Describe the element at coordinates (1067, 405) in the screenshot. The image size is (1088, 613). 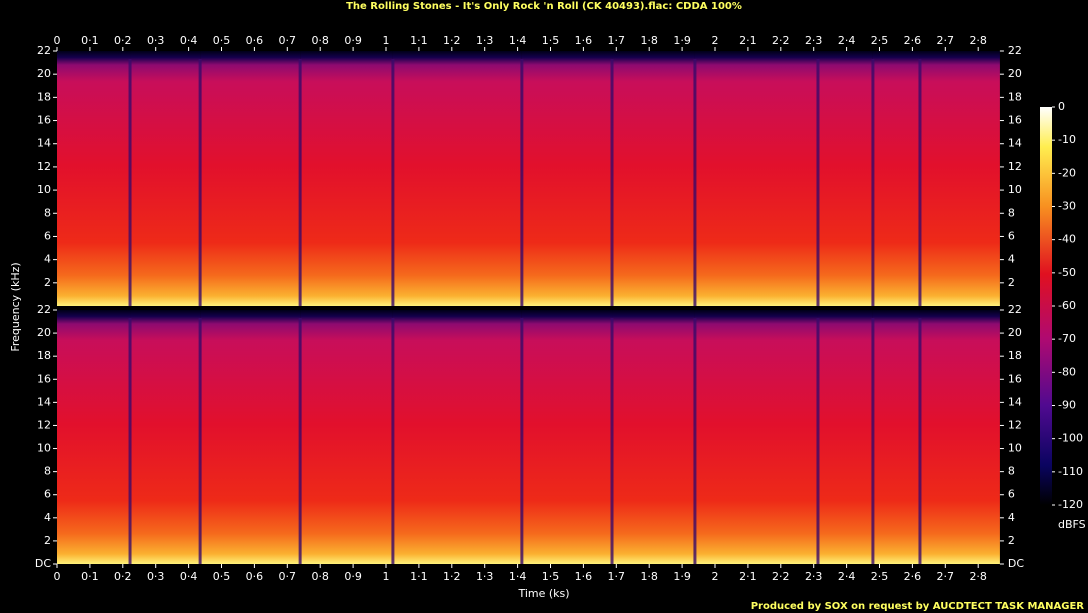
I see `colorbar-tick-label: -90` at that location.